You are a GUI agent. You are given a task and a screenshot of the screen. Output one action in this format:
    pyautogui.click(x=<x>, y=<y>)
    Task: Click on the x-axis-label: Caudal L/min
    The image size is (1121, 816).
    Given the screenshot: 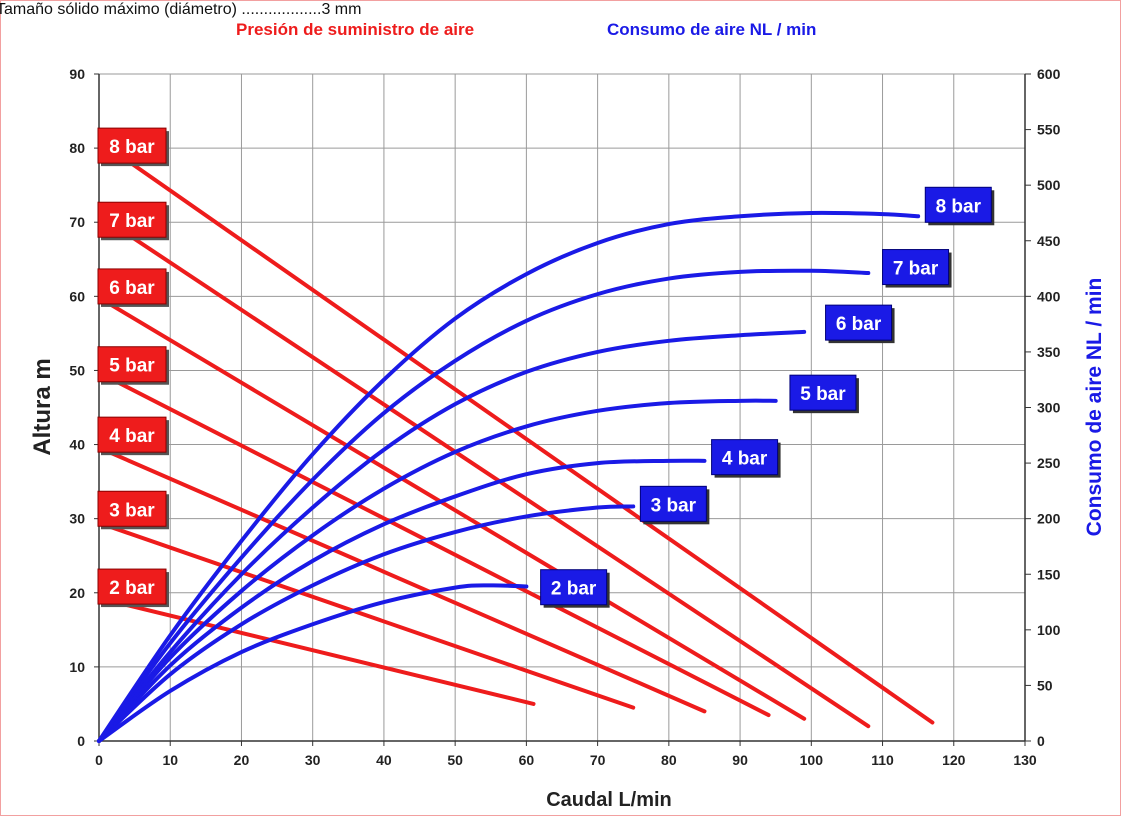 What is the action you would take?
    pyautogui.click(x=609, y=800)
    